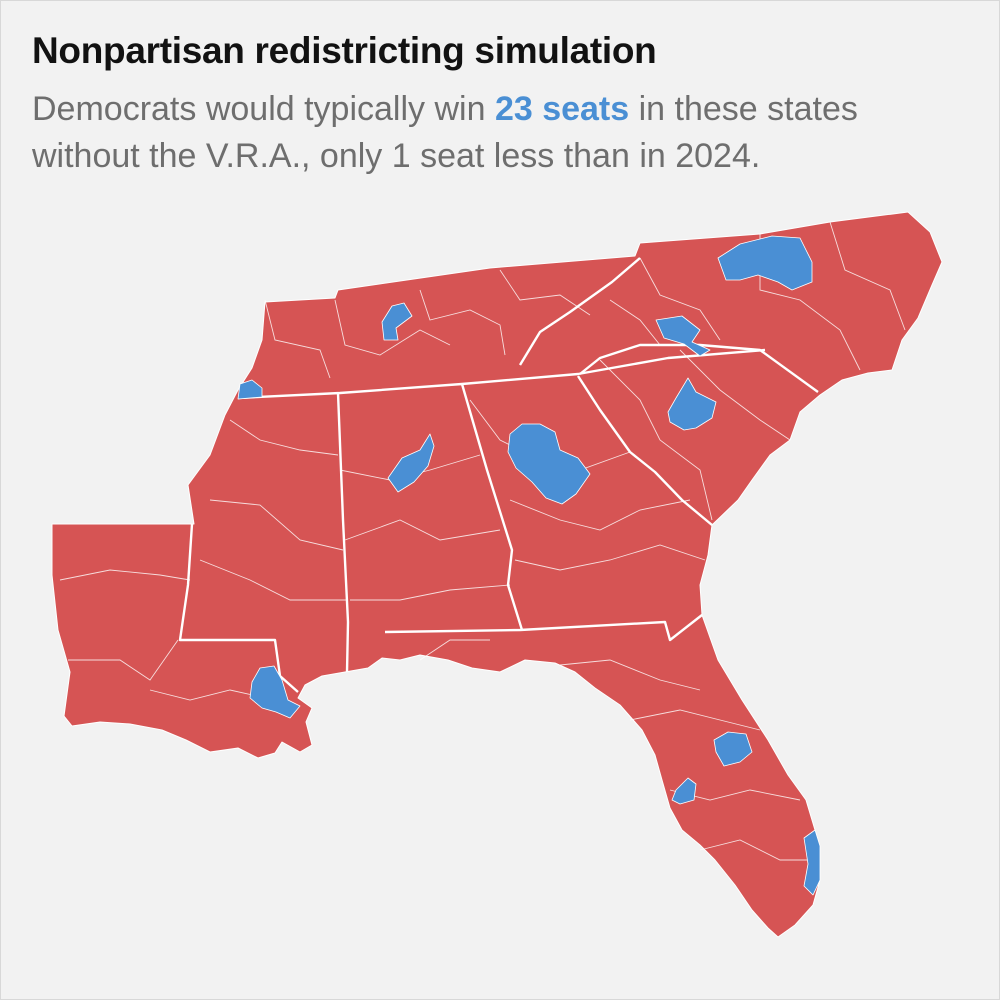  What do you see at coordinates (238, 608) in the screenshot?
I see `border-la-ms` at bounding box center [238, 608].